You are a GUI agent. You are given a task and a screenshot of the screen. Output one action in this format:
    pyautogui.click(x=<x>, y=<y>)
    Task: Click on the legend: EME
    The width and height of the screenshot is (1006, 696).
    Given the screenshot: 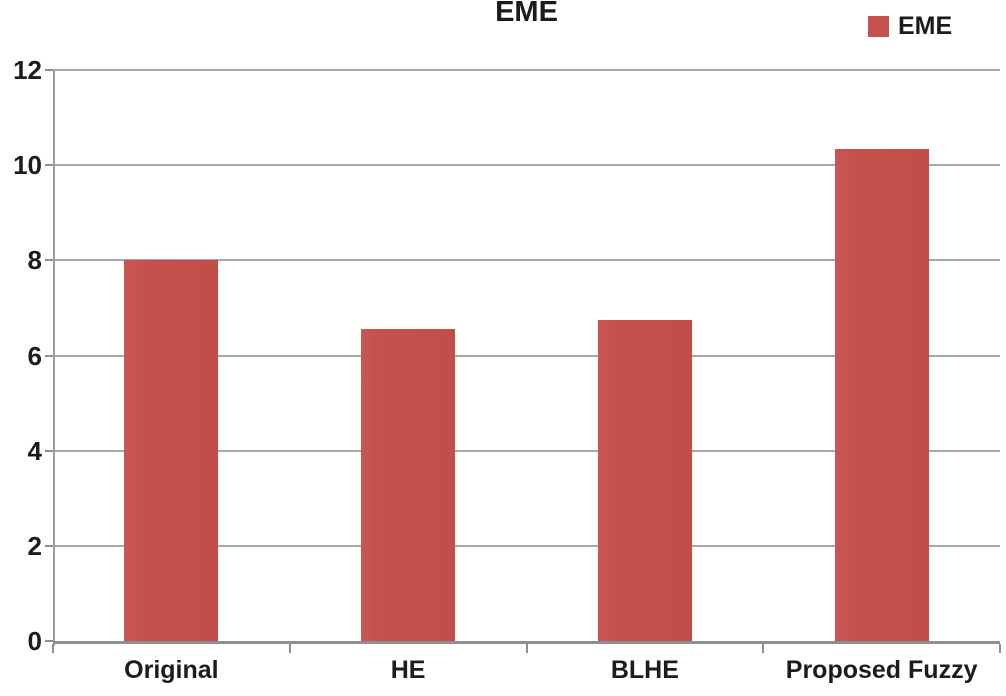 What is the action you would take?
    pyautogui.click(x=910, y=26)
    